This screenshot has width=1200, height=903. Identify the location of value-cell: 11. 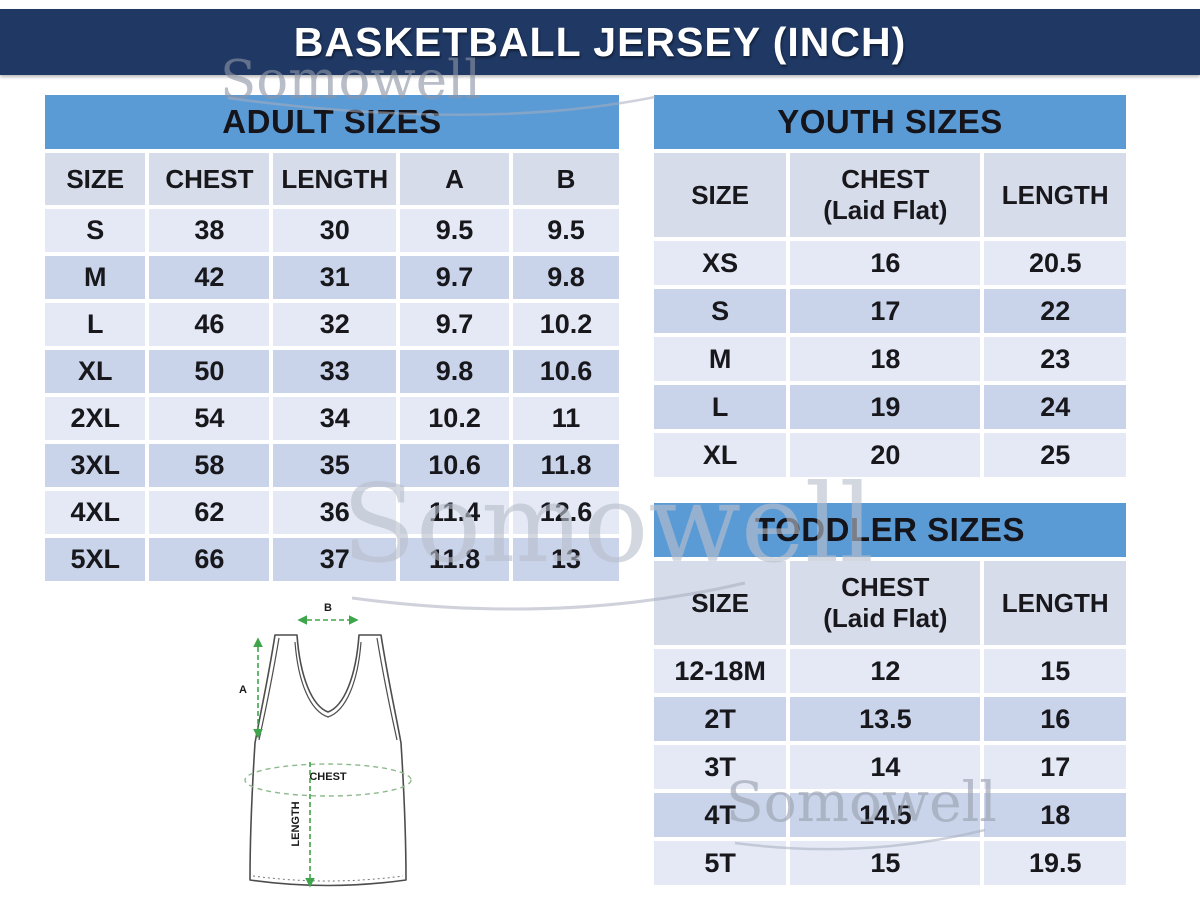
(565, 418).